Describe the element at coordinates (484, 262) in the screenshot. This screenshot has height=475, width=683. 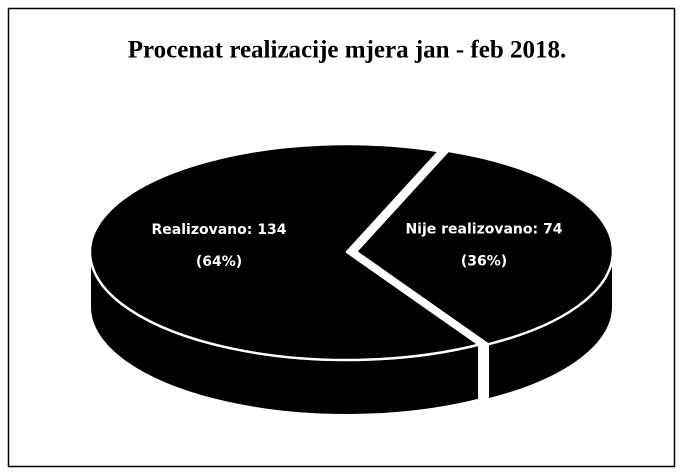
I see `percent-label: (36%)` at that location.